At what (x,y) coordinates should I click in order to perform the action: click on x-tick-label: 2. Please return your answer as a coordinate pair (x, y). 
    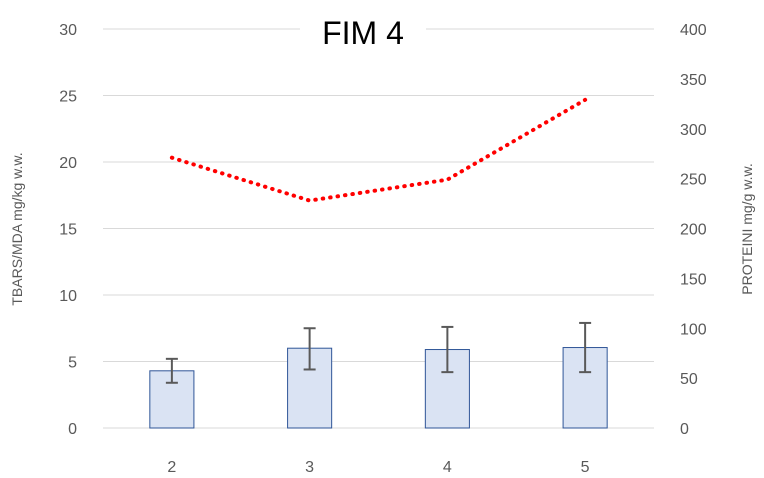
    Looking at the image, I should click on (171, 467).